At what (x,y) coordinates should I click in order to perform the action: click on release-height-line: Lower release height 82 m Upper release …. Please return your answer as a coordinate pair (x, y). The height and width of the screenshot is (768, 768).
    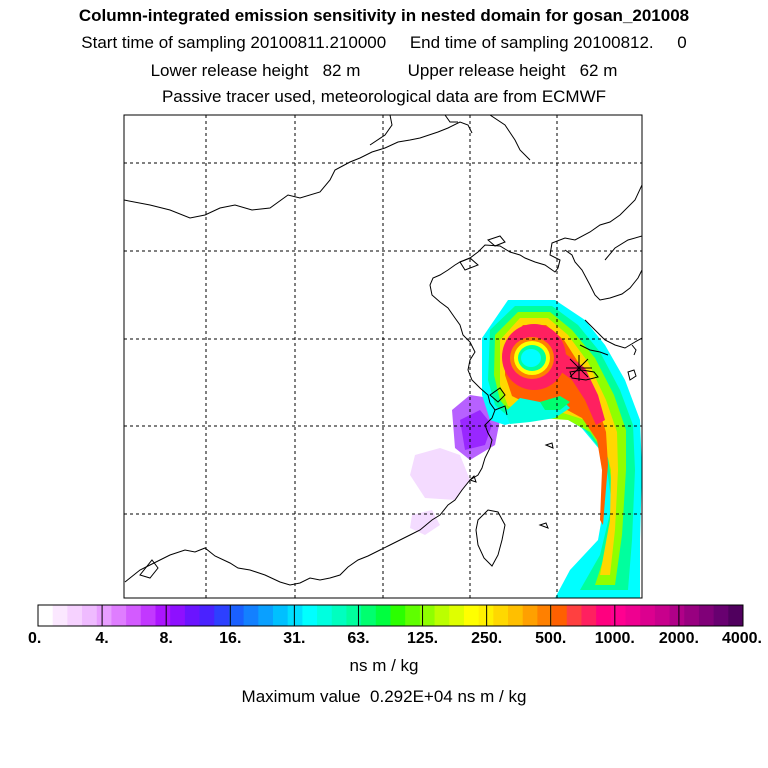
    Looking at the image, I should click on (384, 70).